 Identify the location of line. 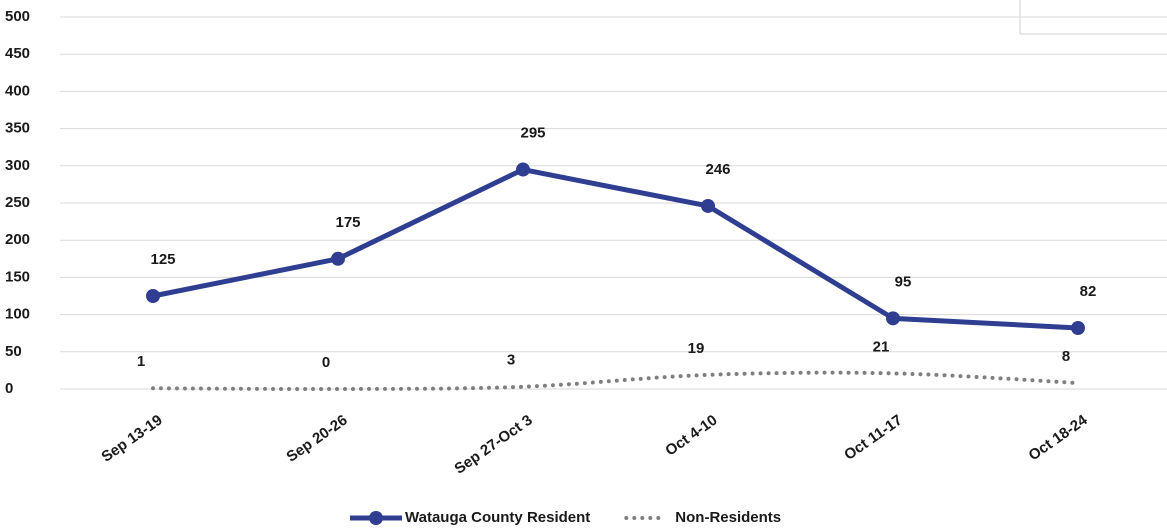
(615, 381).